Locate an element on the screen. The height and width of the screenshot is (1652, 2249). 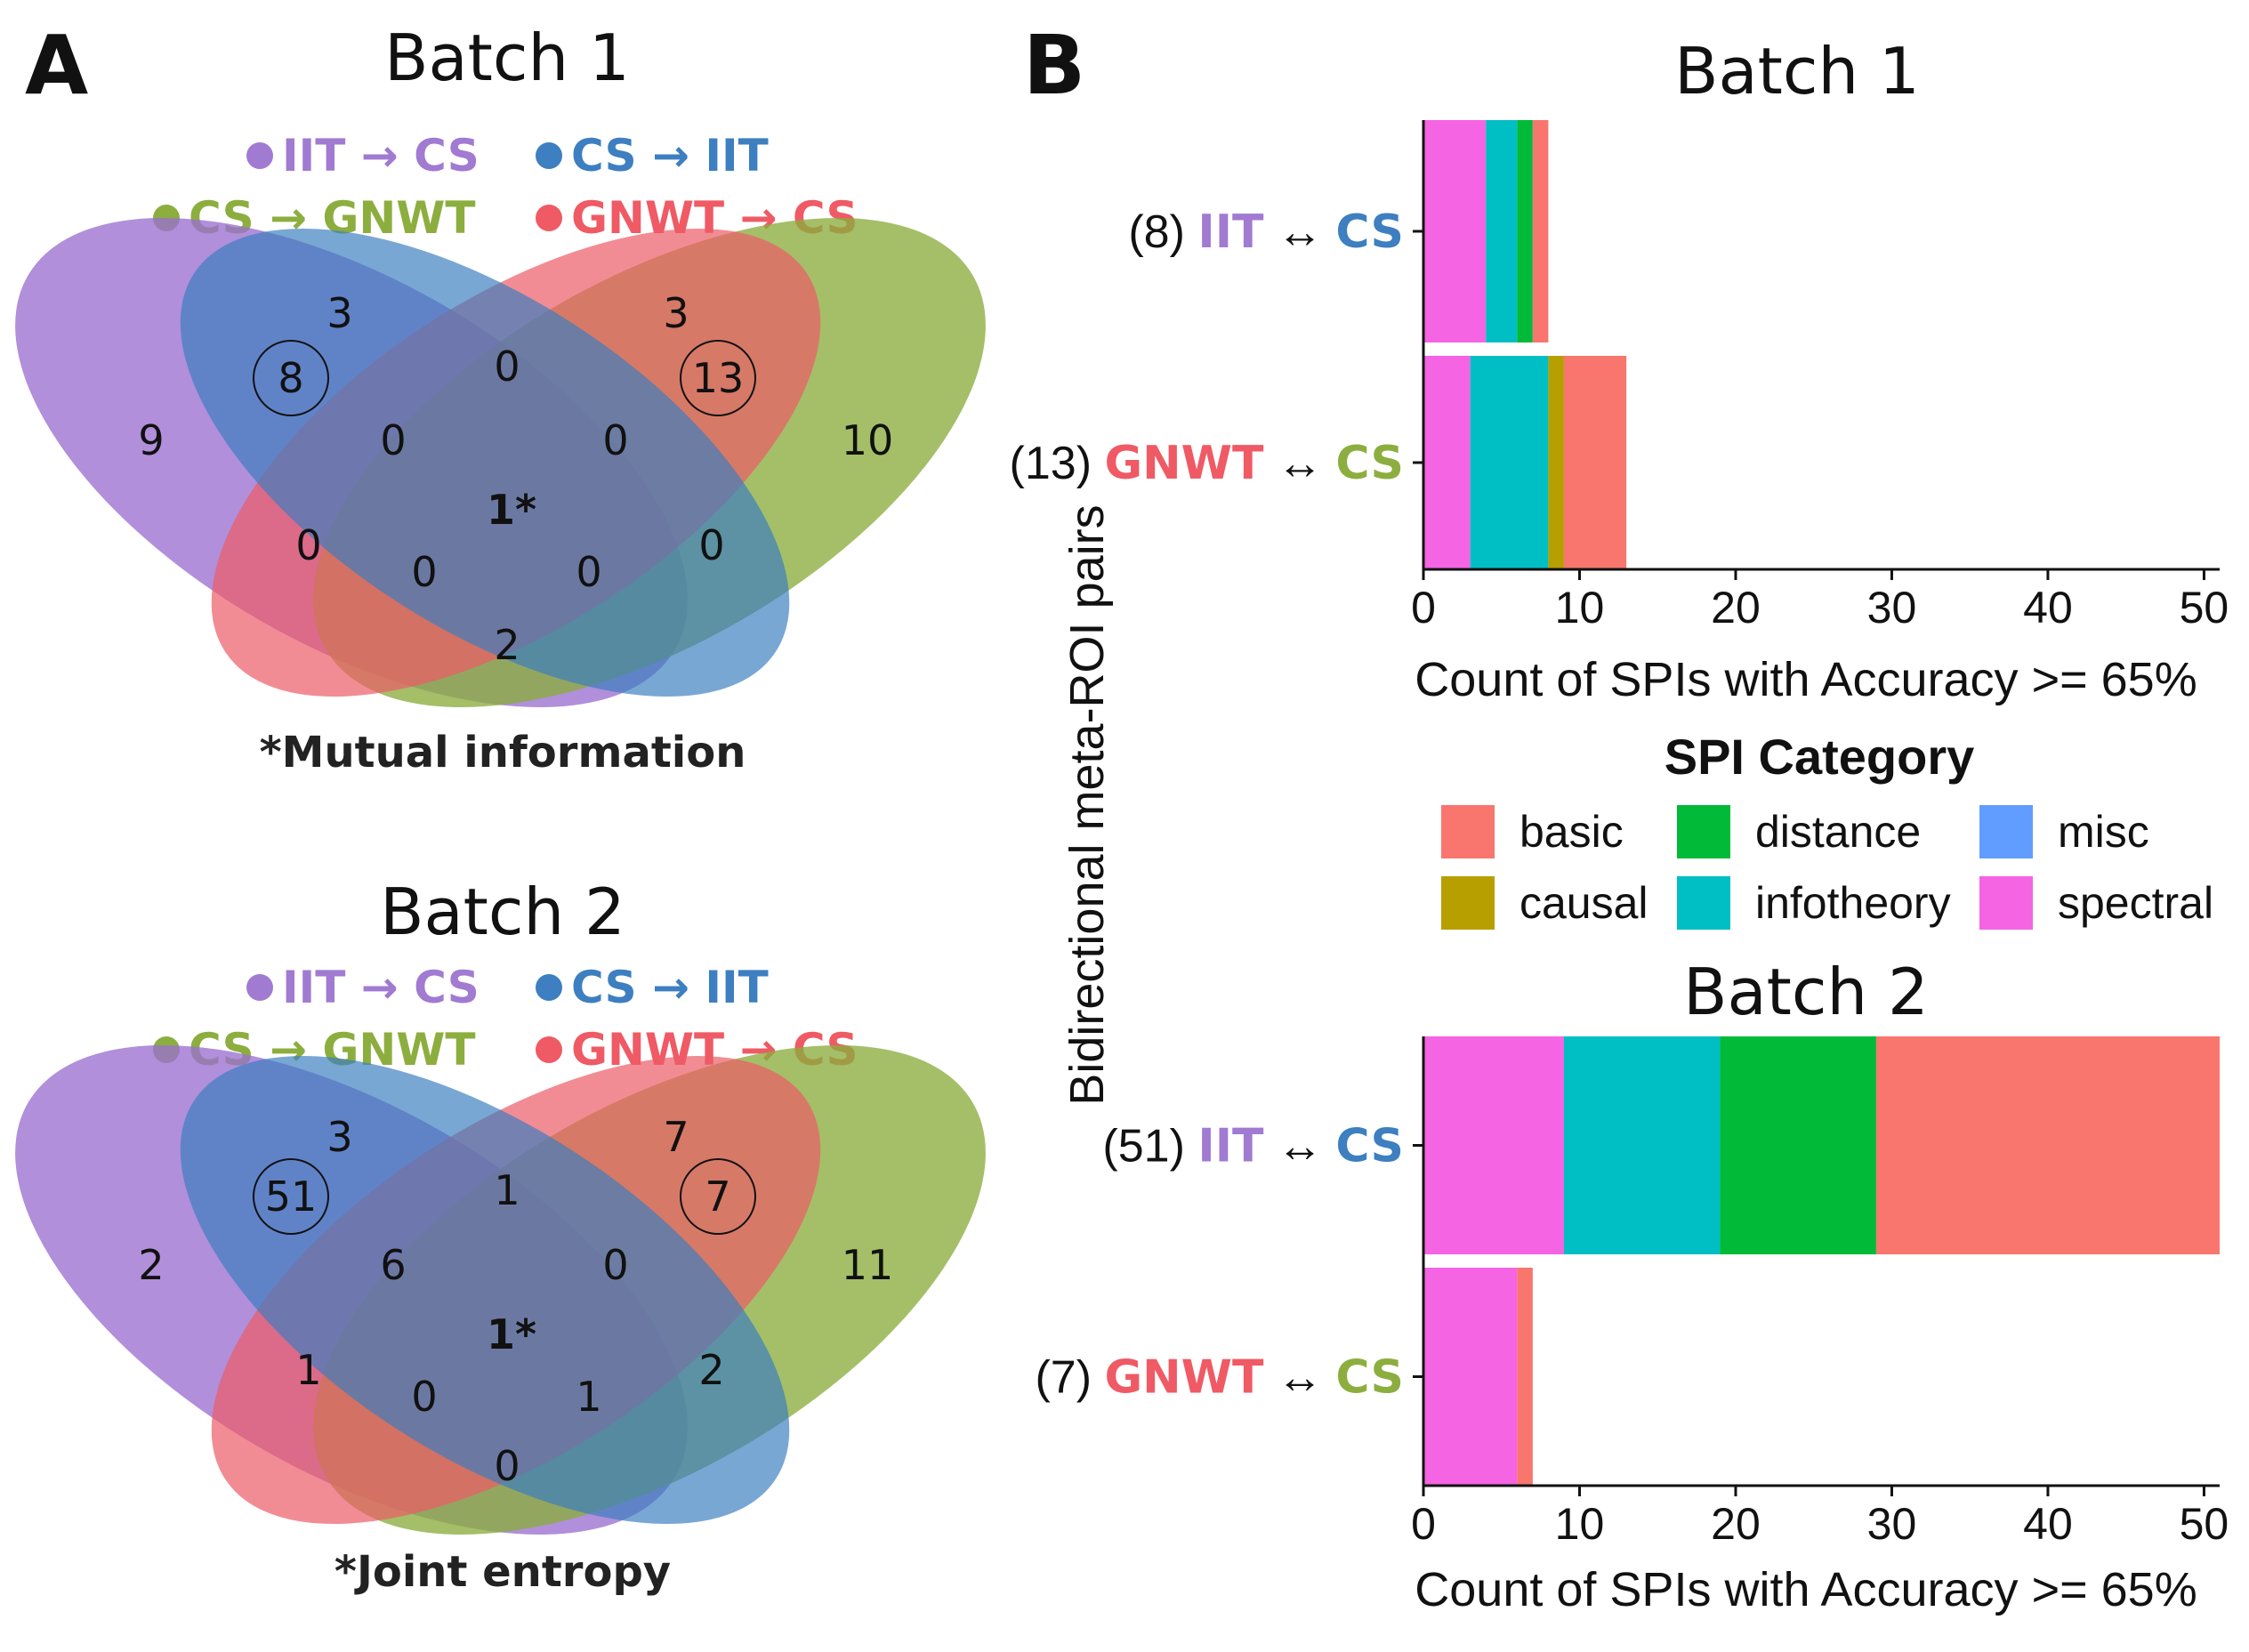
legend-swatch-causal is located at coordinates (1468, 903).